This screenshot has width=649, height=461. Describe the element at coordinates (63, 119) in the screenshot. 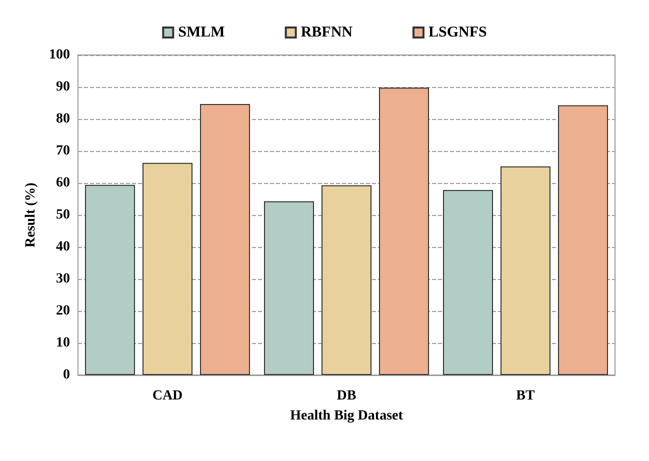

I see `y-tick-label: 80` at that location.